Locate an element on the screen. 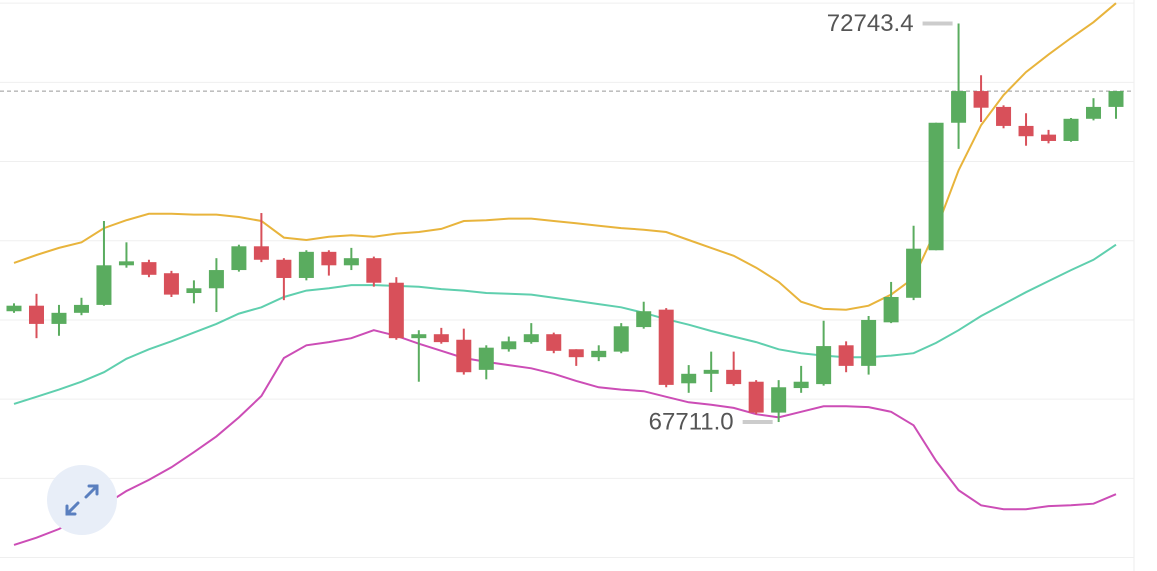  expand-icon is located at coordinates (82, 500).